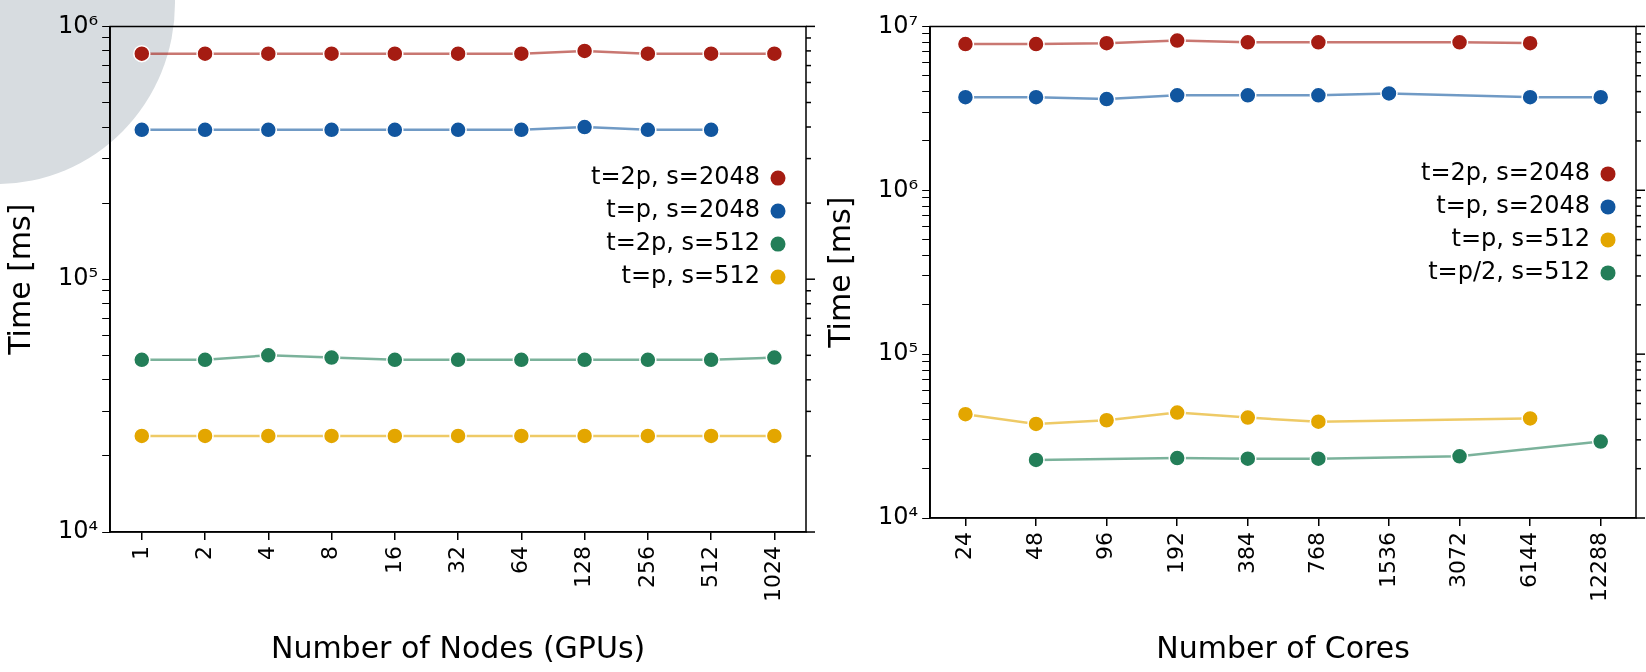  Describe the element at coordinates (1283, 647) in the screenshot. I see `x-axis-title: Number of Cores` at that location.